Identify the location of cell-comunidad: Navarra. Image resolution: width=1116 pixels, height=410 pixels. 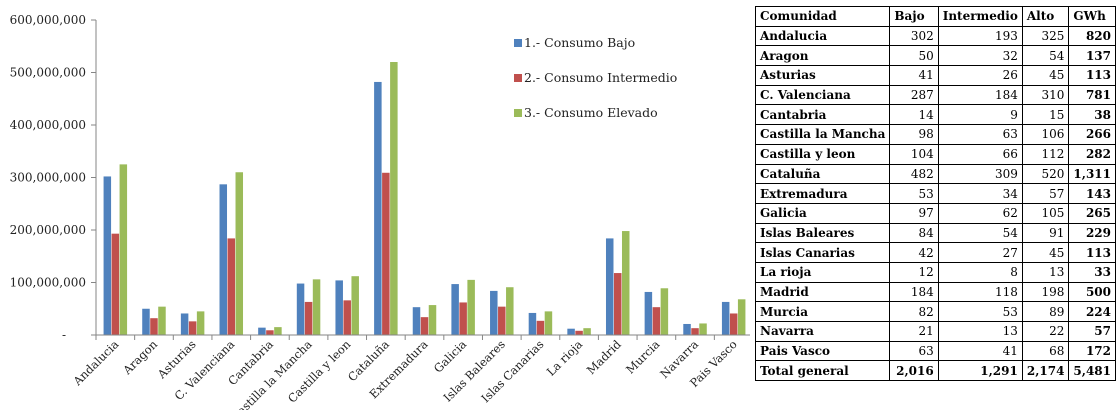
(822, 331).